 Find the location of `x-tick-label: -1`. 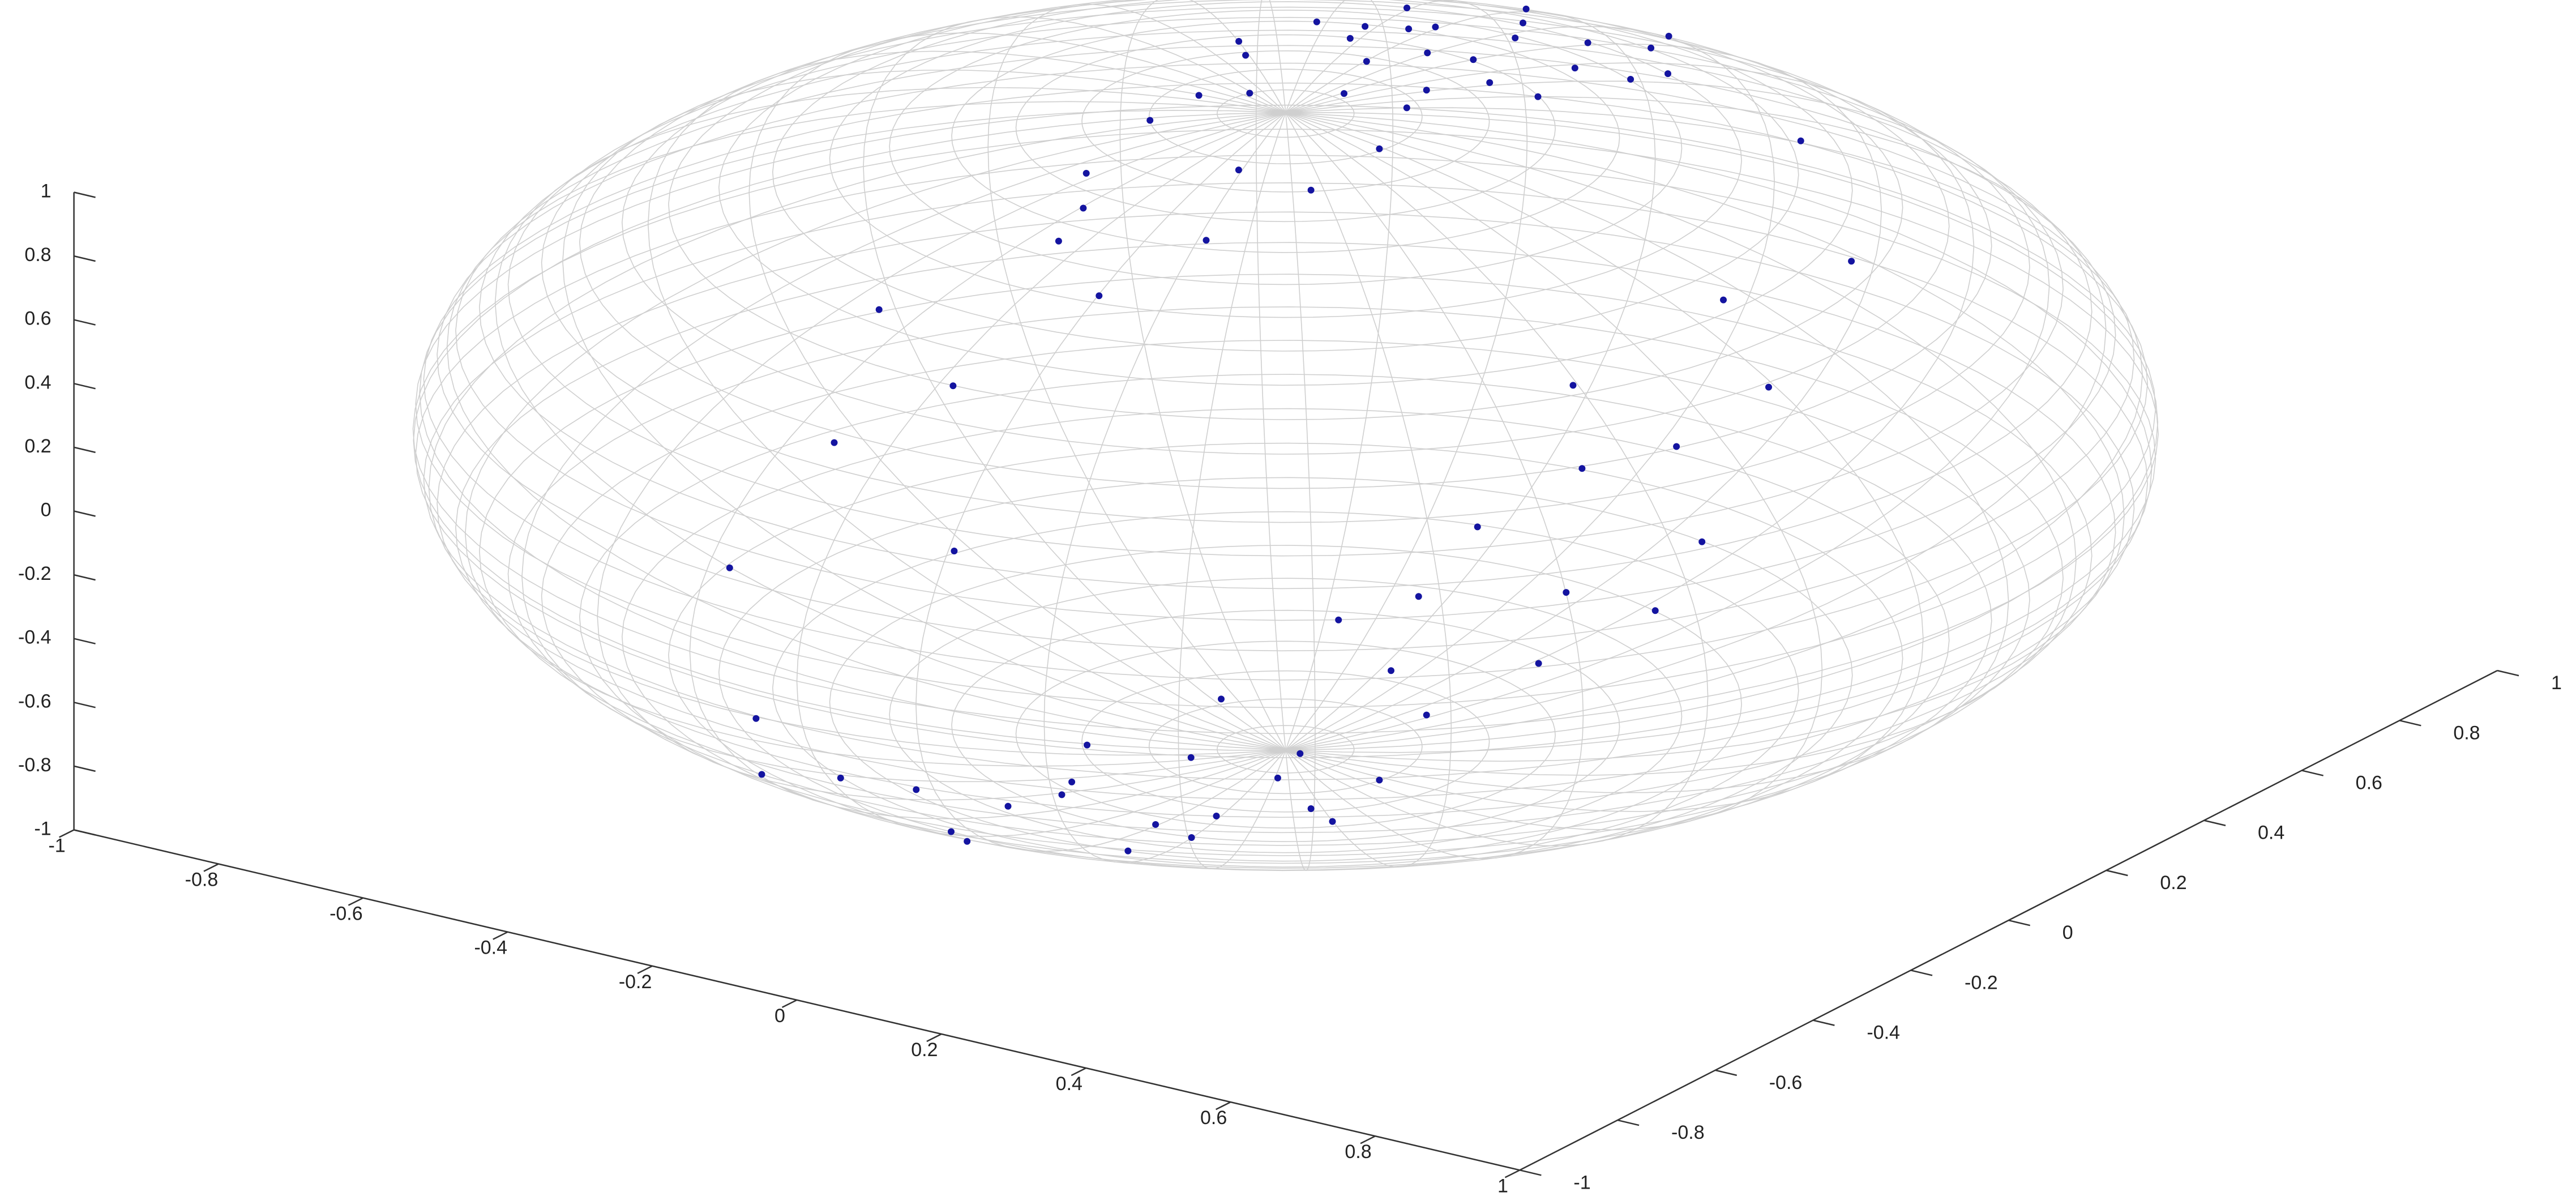

x-tick-label: -1 is located at coordinates (56, 845).